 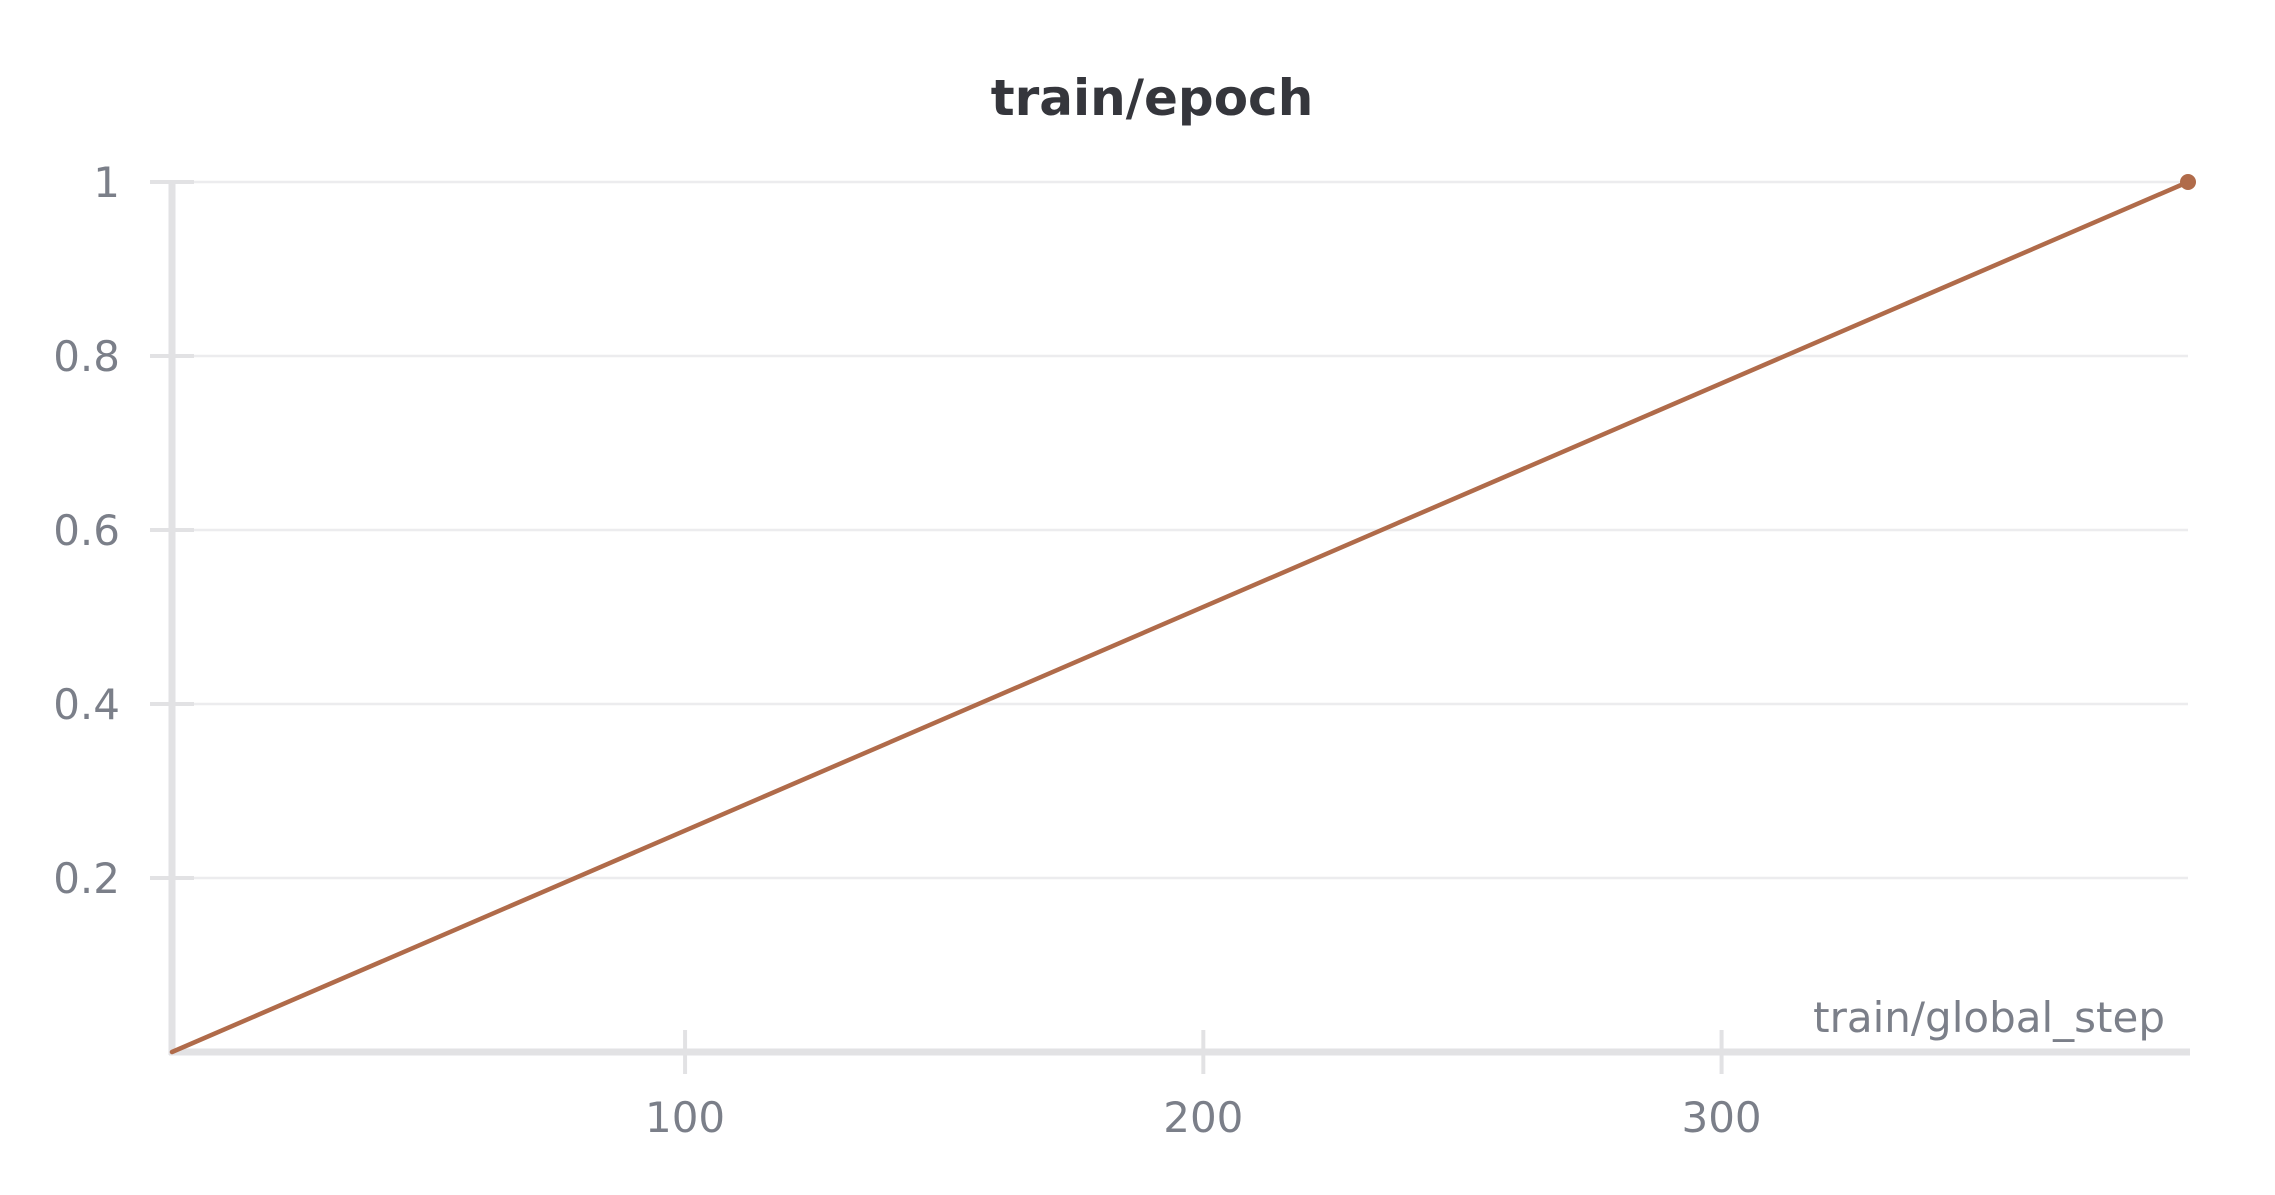 I want to click on y-tick-label: 0.2, so click(x=86, y=878).